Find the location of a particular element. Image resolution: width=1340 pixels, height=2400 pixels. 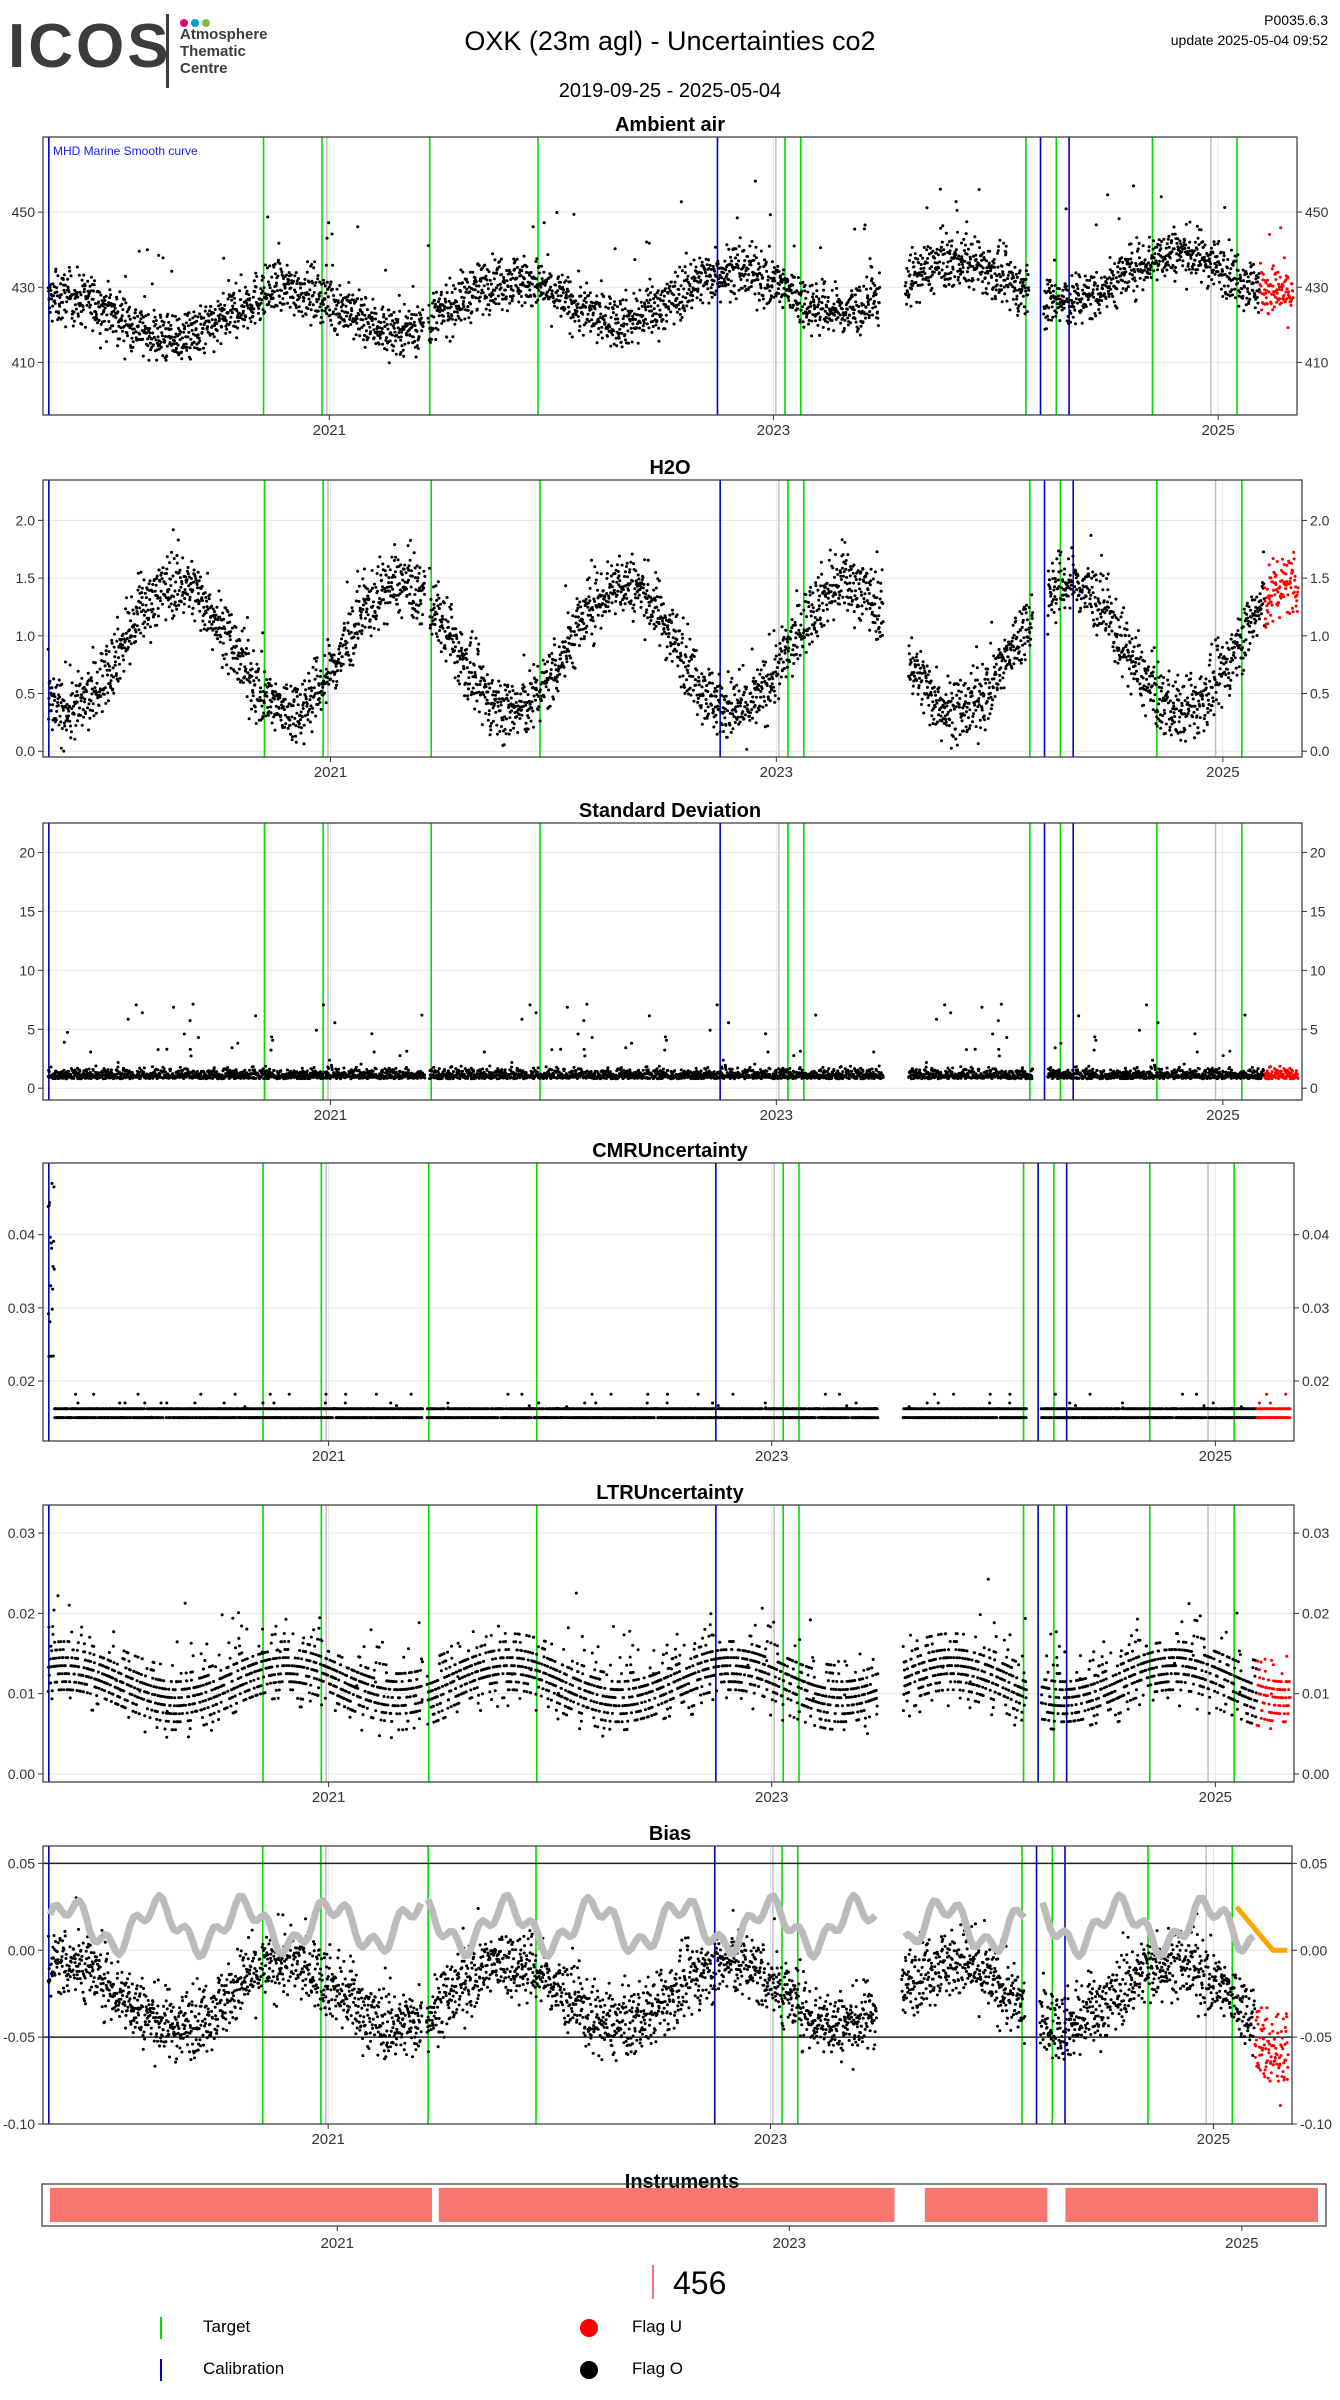

y-tick-label-left: -0.05 is located at coordinates (19, 2037).